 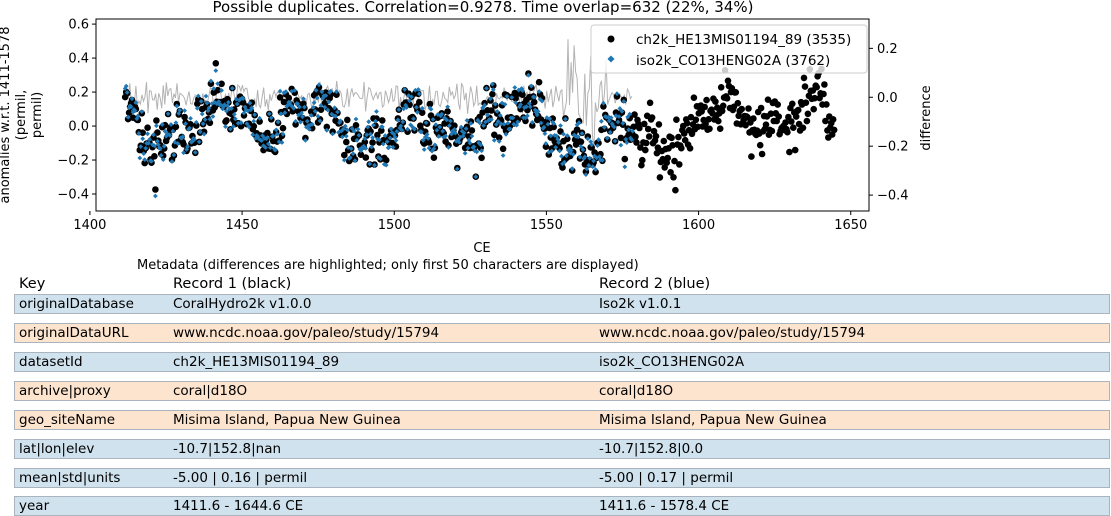 What do you see at coordinates (240, 478) in the screenshot?
I see `metadata-record1-value: -5.00 | 0.16 | permil` at bounding box center [240, 478].